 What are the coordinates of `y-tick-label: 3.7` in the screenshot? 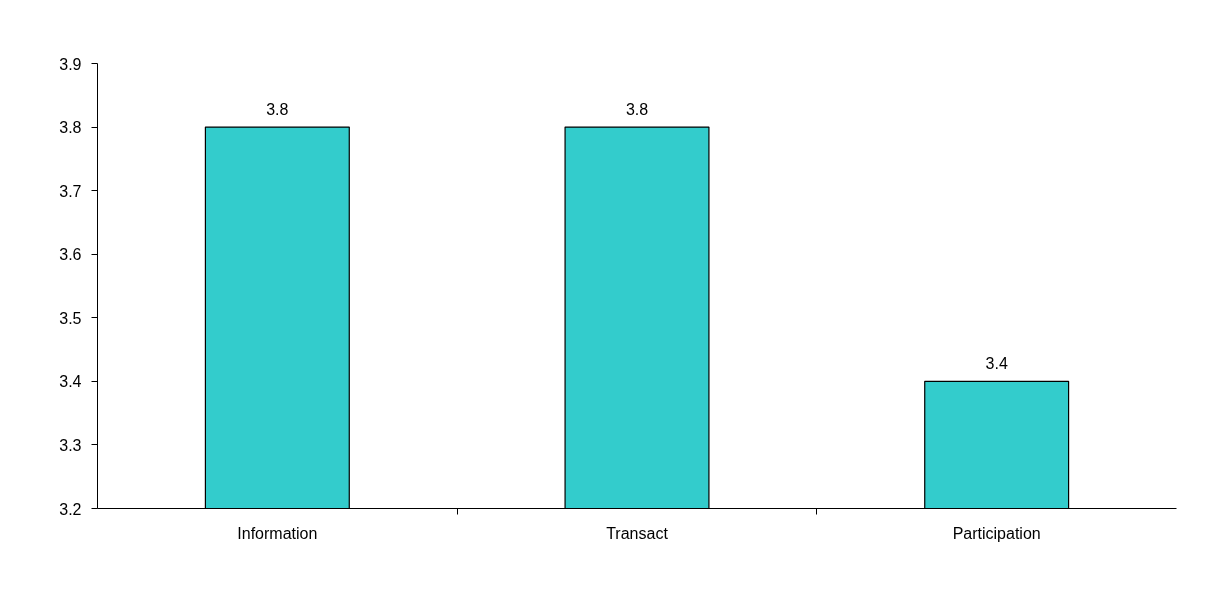 It's located at (70, 191).